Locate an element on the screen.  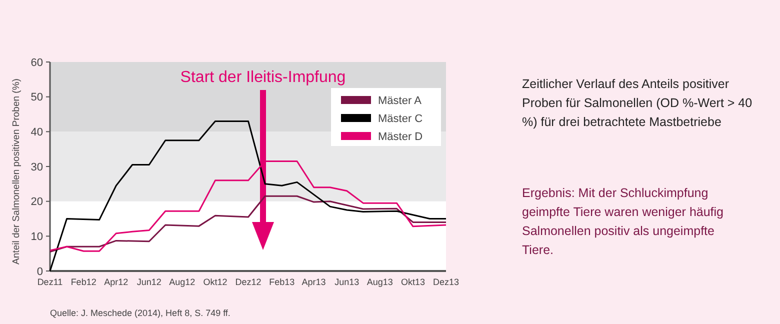
x-tick-label: Feb12 is located at coordinates (83, 282).